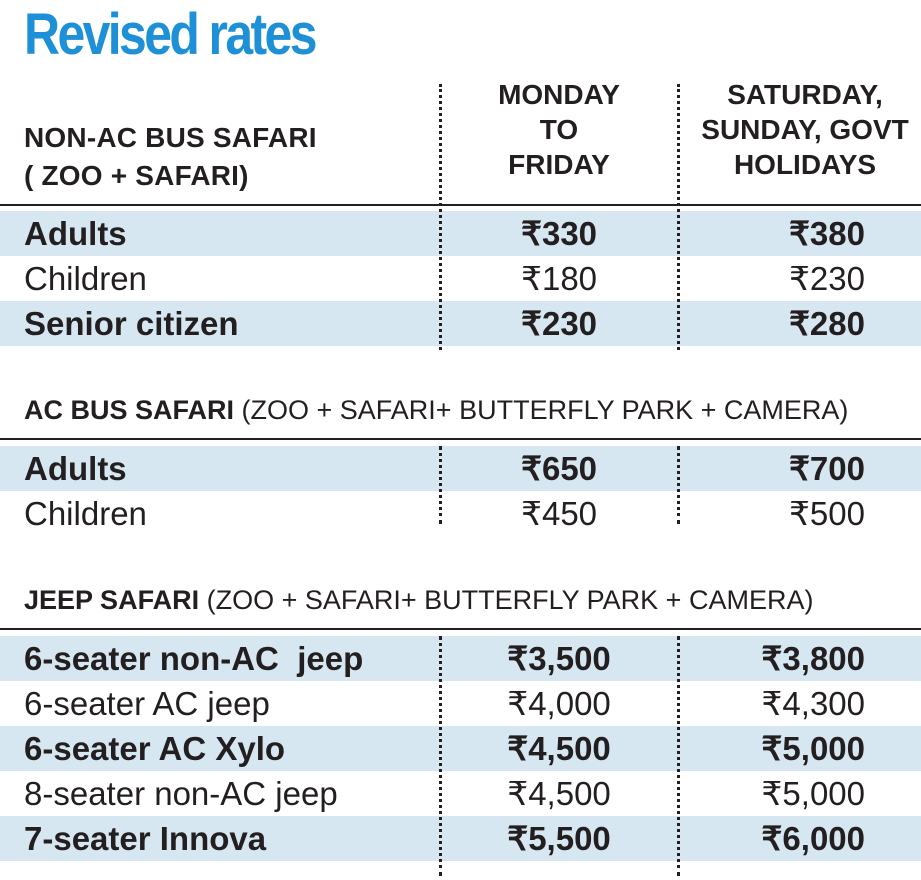  I want to click on weekend-rate: ₹700, so click(826, 468).